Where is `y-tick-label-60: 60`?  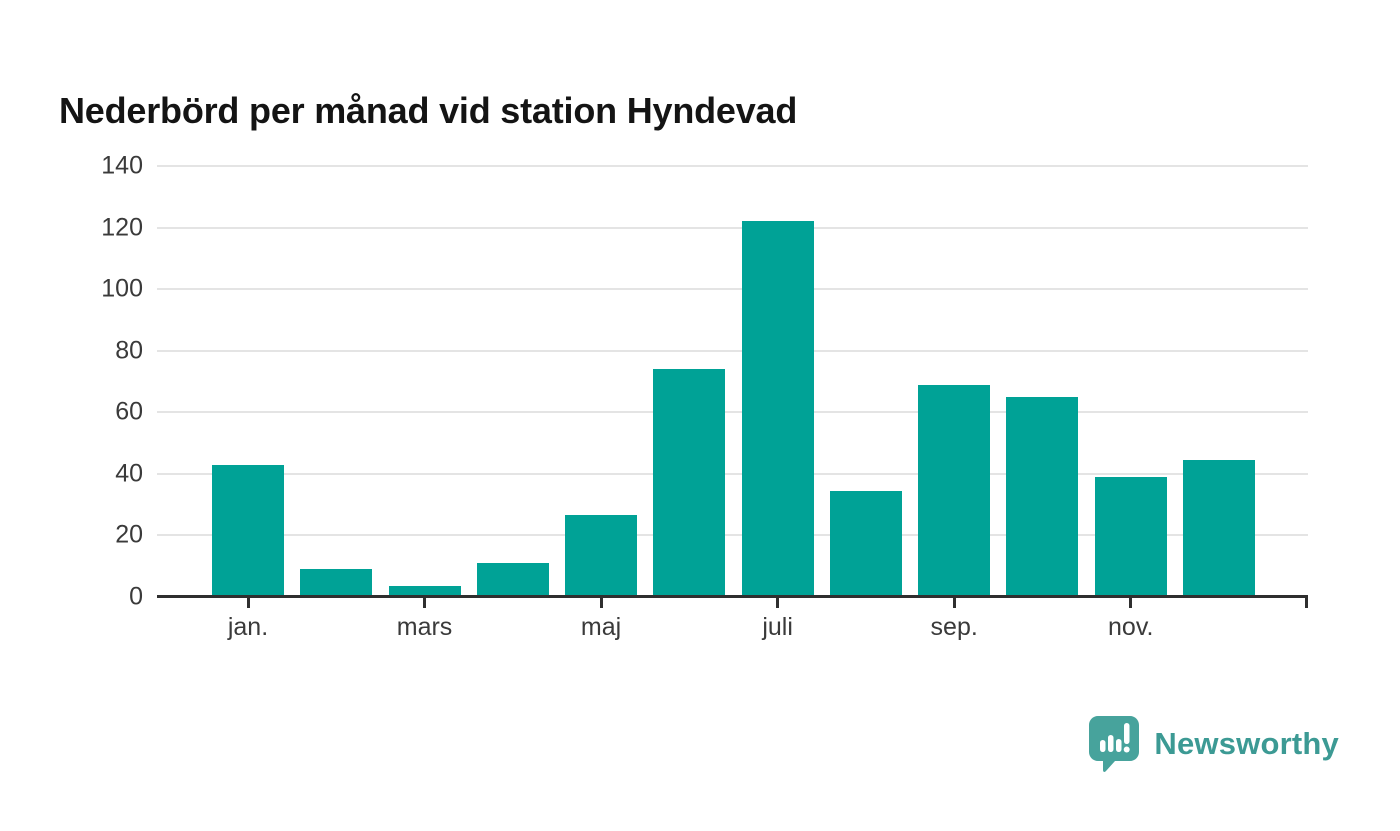 y-tick-label-60: 60 is located at coordinates (129, 411).